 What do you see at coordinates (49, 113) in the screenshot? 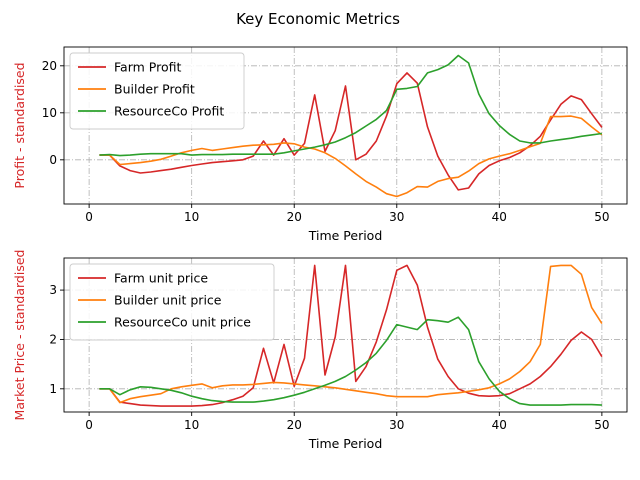
I see `y-tick-label: 10` at bounding box center [49, 113].